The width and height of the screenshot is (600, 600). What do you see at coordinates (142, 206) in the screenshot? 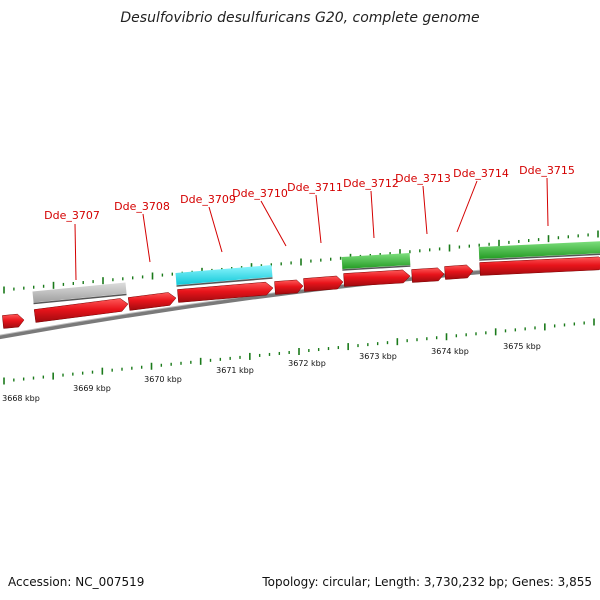
I see `gene-label: Dde_3708` at bounding box center [142, 206].